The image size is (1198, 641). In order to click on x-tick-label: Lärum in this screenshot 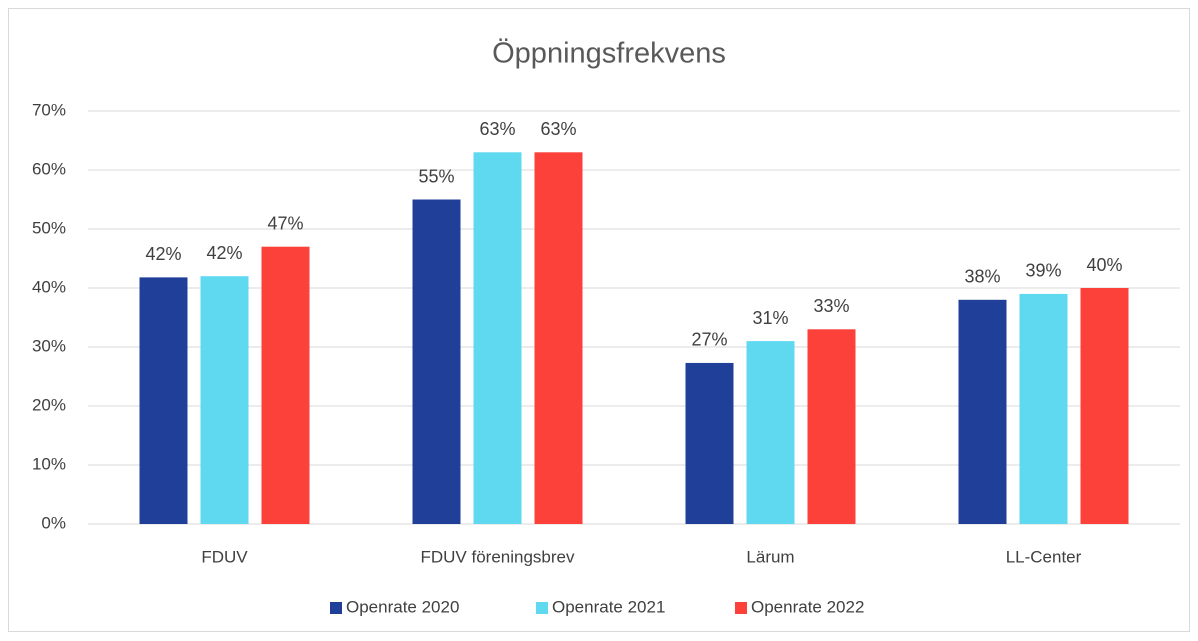, I will do `click(770, 556)`.